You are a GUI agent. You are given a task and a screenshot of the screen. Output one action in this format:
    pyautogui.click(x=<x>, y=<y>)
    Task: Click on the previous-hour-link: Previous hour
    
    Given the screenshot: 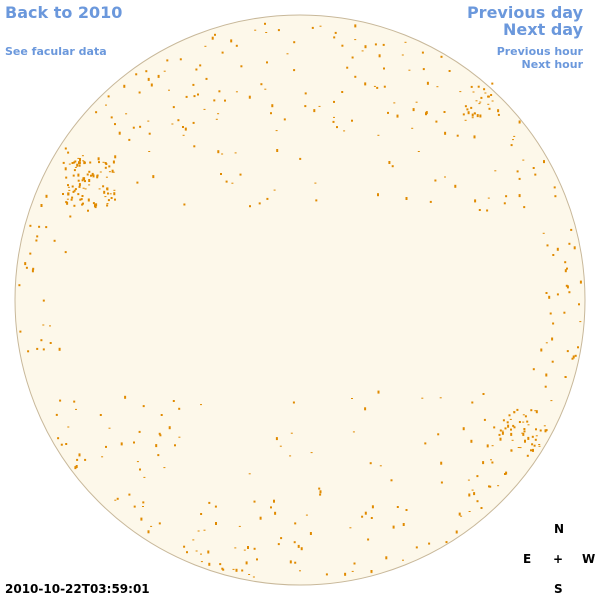 What is the action you would take?
    pyautogui.click(x=539, y=51)
    